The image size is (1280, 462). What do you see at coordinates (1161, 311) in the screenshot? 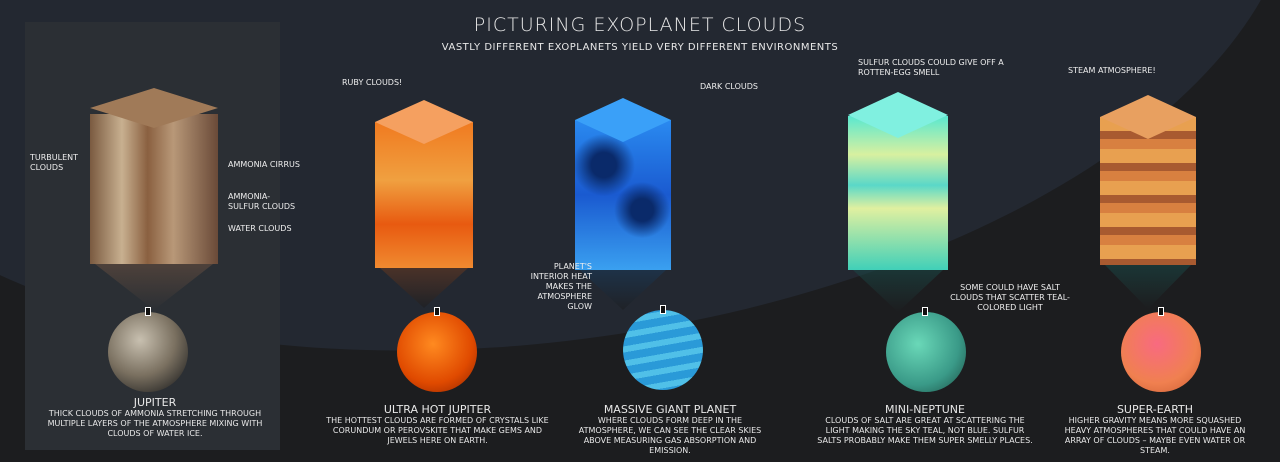
I see `super-earth-marker` at bounding box center [1161, 311].